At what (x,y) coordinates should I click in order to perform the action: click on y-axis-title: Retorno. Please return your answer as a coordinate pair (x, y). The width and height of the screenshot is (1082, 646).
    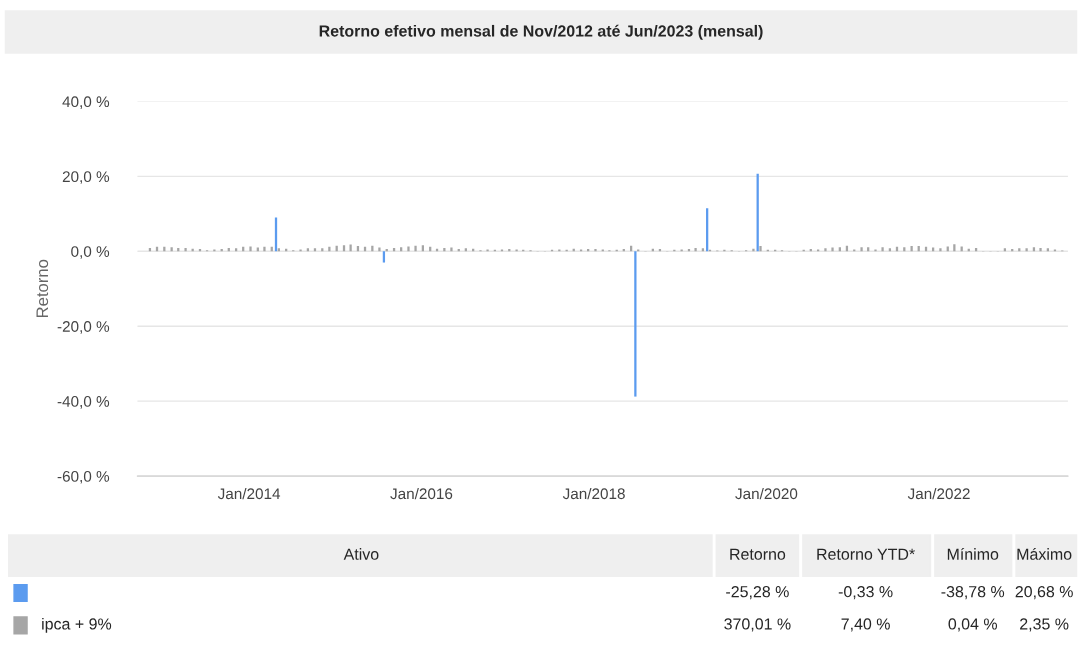
    Looking at the image, I should click on (42, 288).